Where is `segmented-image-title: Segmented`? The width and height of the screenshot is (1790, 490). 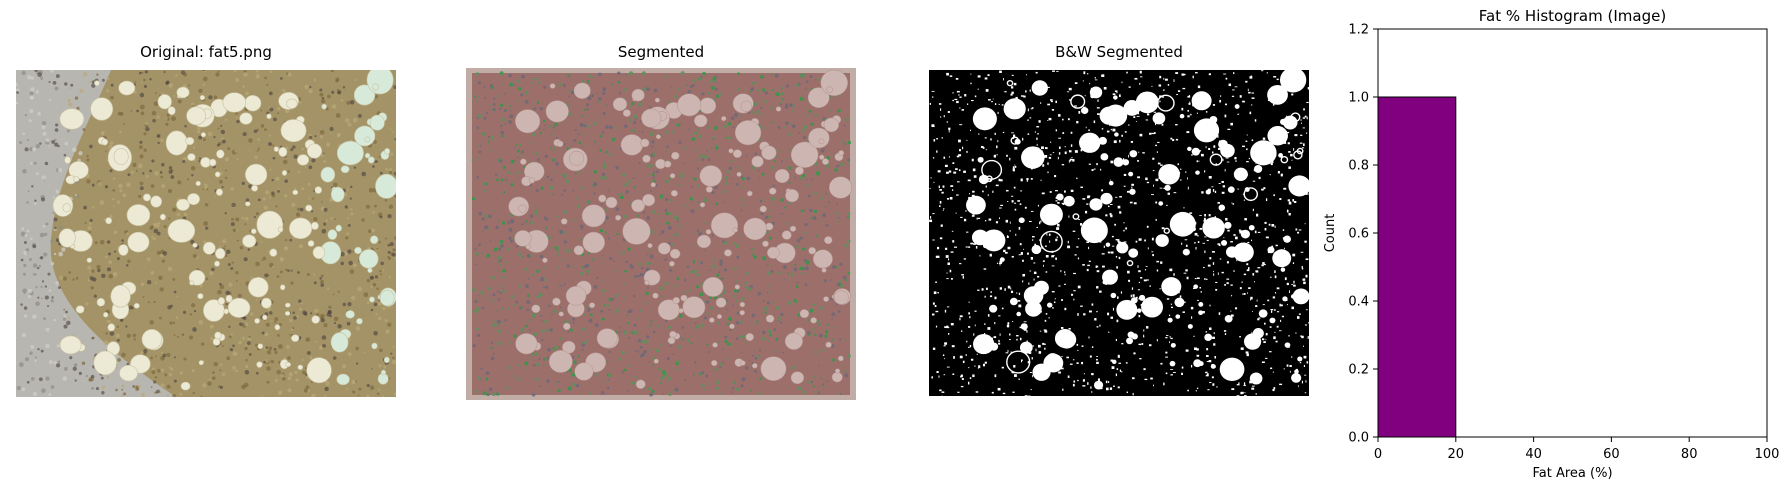
segmented-image-title: Segmented is located at coordinates (661, 52).